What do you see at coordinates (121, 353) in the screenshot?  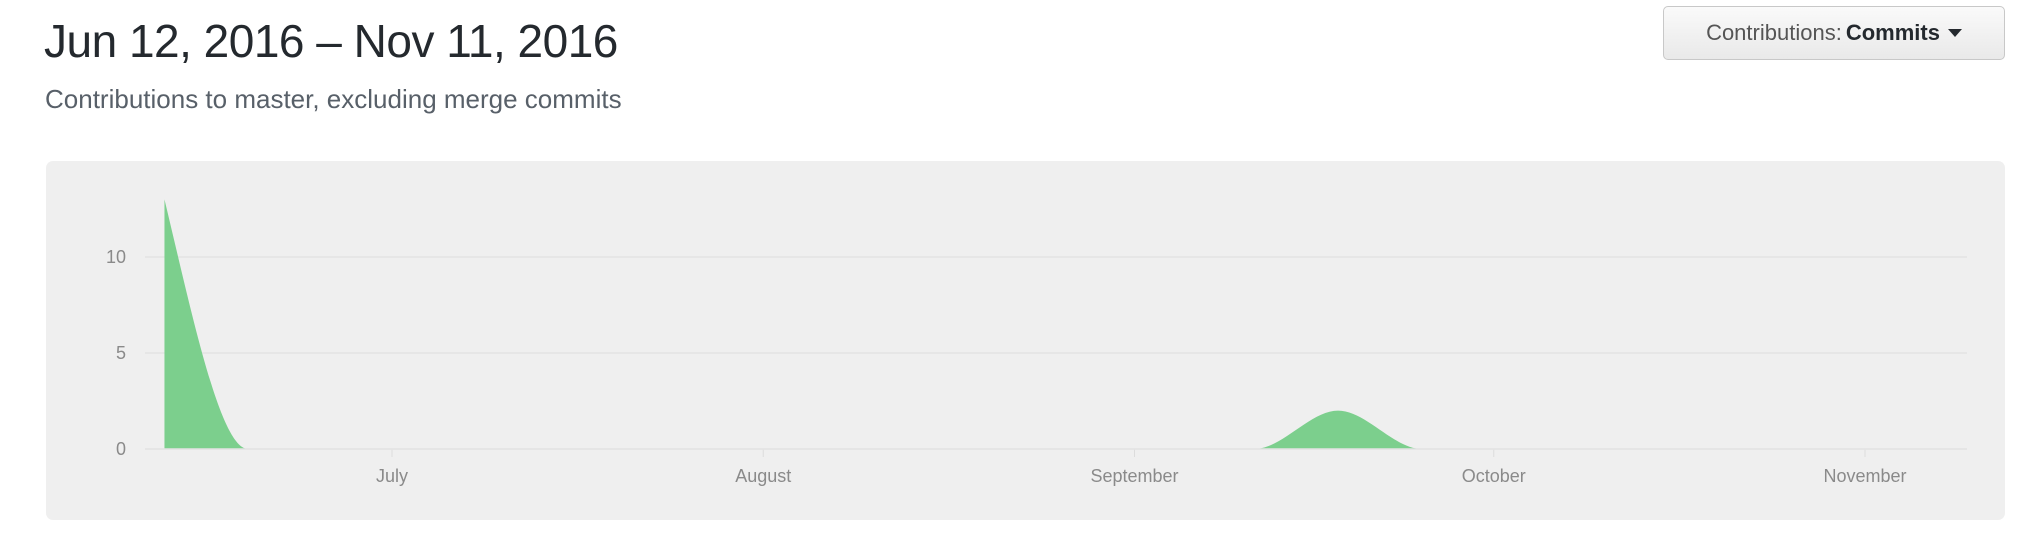 I see `y-tick-label: 5` at bounding box center [121, 353].